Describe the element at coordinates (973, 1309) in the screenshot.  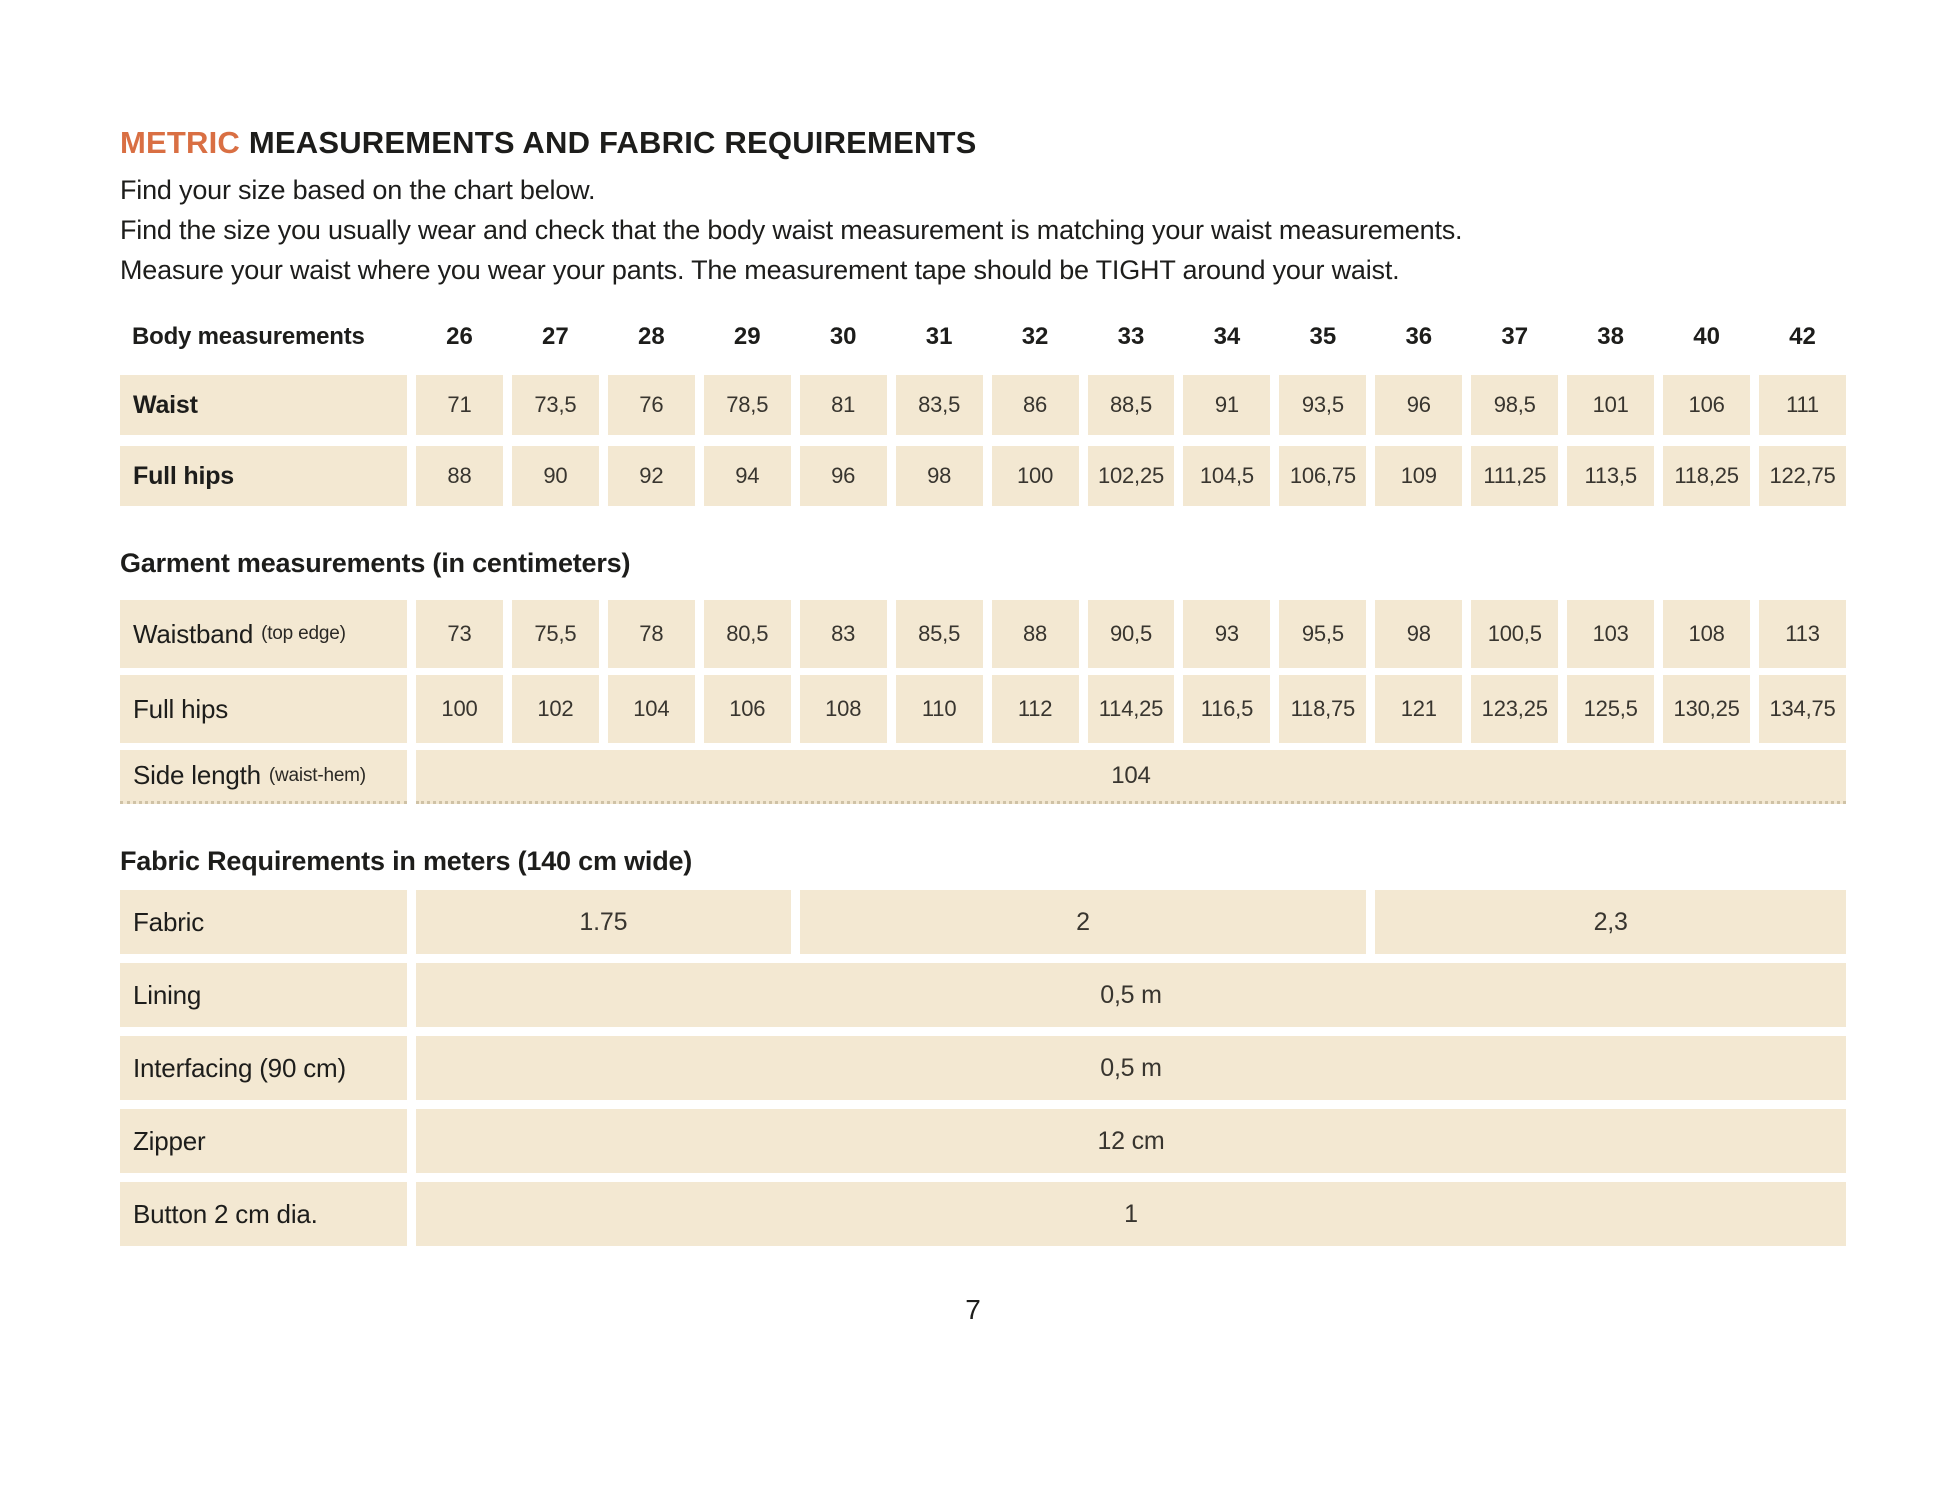
I see `page-number: 7` at that location.